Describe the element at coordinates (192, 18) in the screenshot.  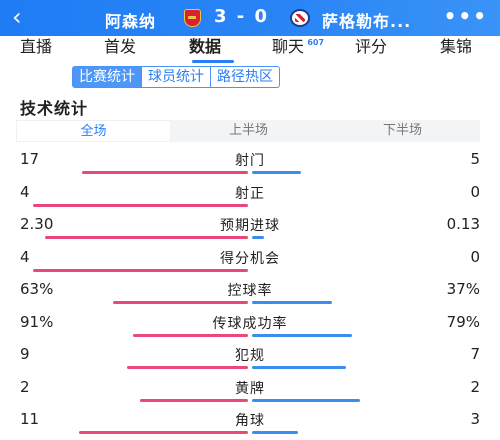
I see `home-team-crest-icon` at that location.